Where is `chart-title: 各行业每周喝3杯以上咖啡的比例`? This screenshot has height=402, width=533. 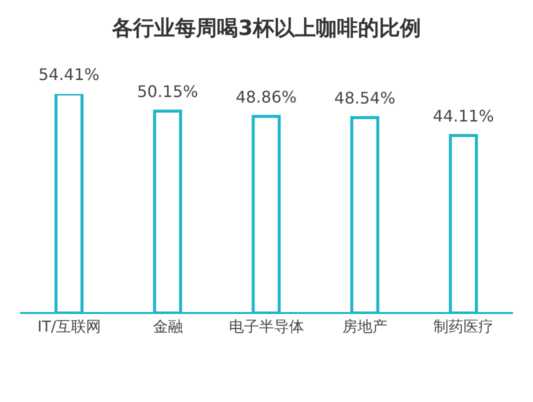
chart-title: 各行业每周喝3杯以上咖啡的比例 is located at coordinates (266, 28).